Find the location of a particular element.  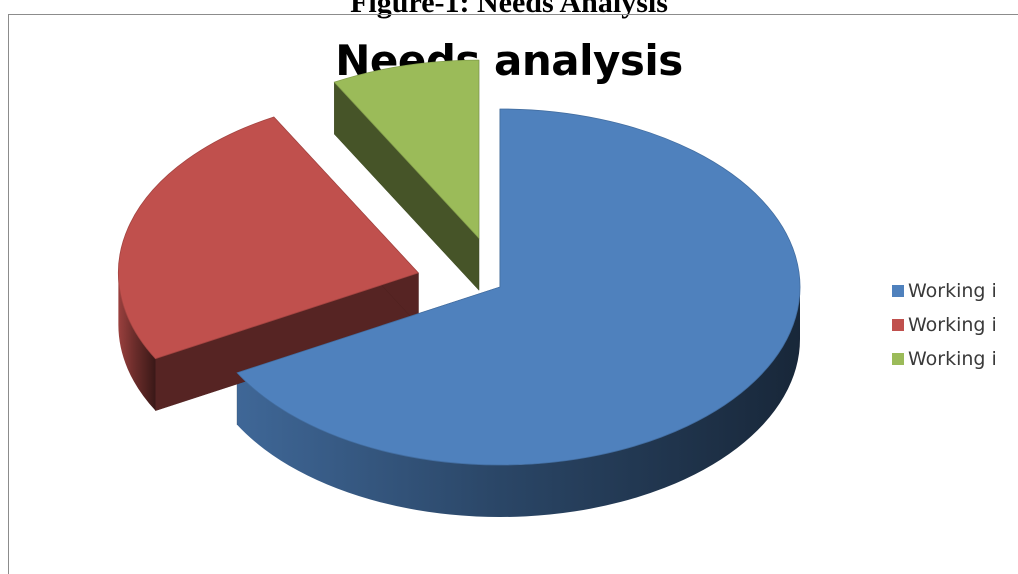

legend-item-3: Working i is located at coordinates (944, 359).